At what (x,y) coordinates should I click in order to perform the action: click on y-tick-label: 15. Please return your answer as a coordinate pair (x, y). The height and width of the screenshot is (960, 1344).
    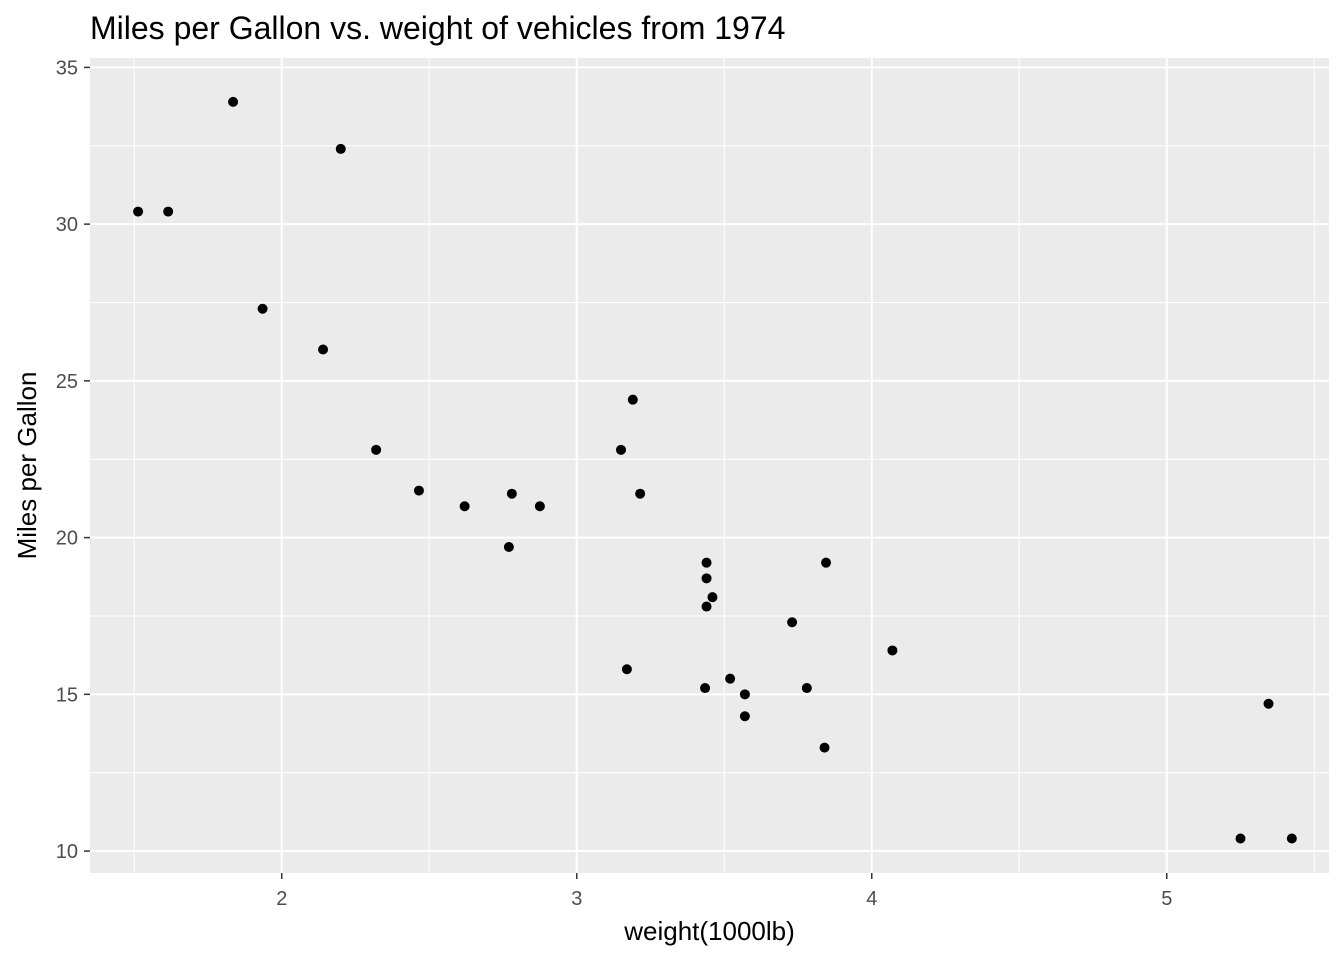
    Looking at the image, I should click on (67, 695).